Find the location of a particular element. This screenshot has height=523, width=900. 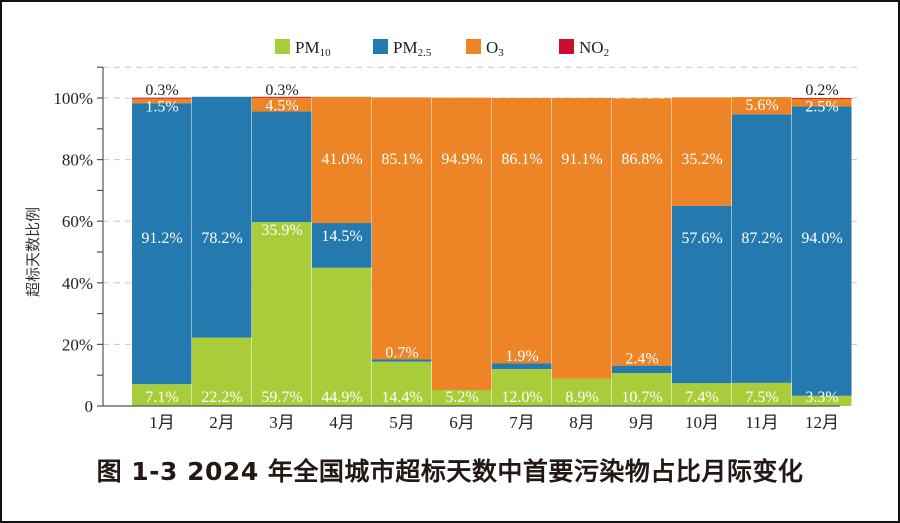

data-label: 35.9% is located at coordinates (281, 230).